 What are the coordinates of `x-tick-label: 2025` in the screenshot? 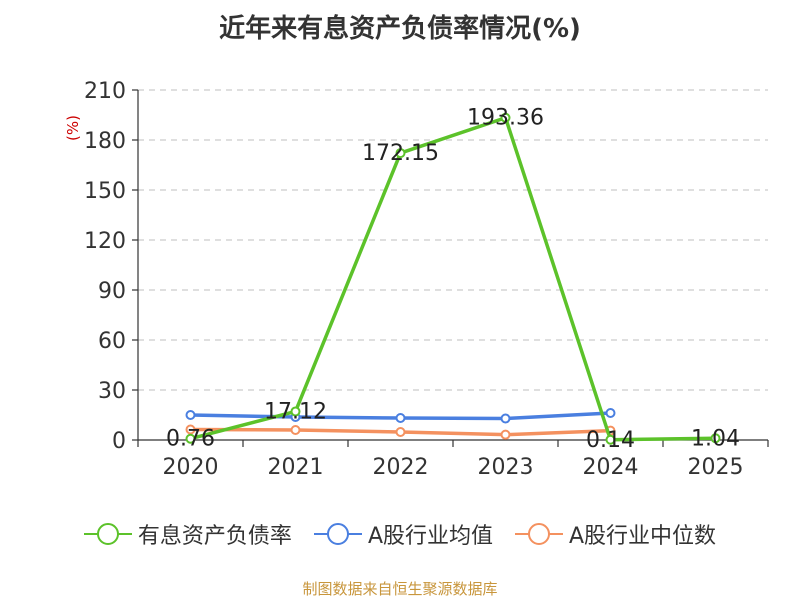 It's located at (716, 467).